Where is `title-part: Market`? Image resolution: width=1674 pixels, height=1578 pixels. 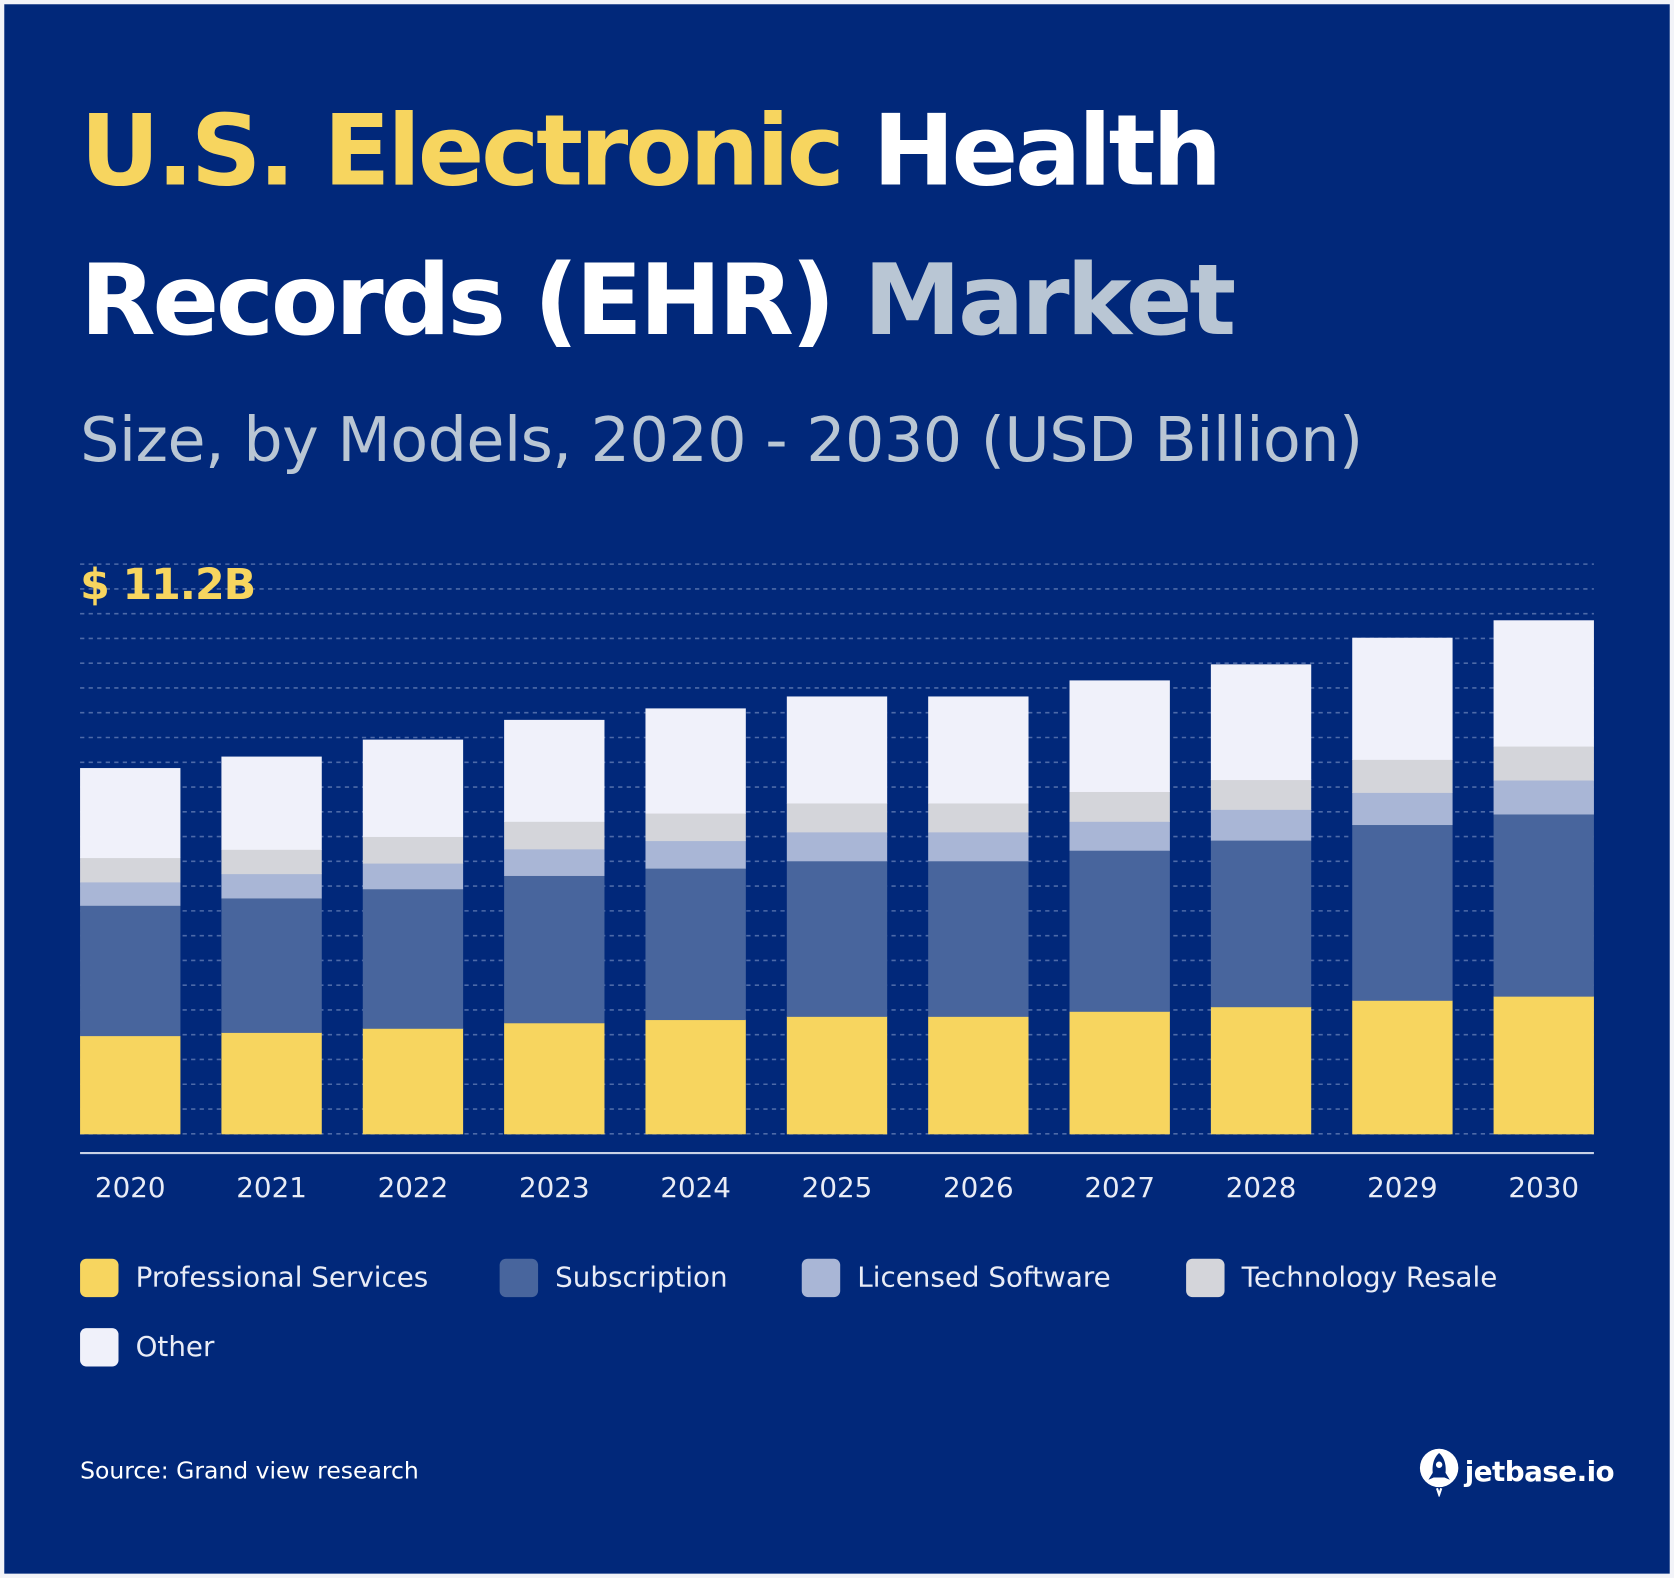
title-part: Market is located at coordinates (1049, 300).